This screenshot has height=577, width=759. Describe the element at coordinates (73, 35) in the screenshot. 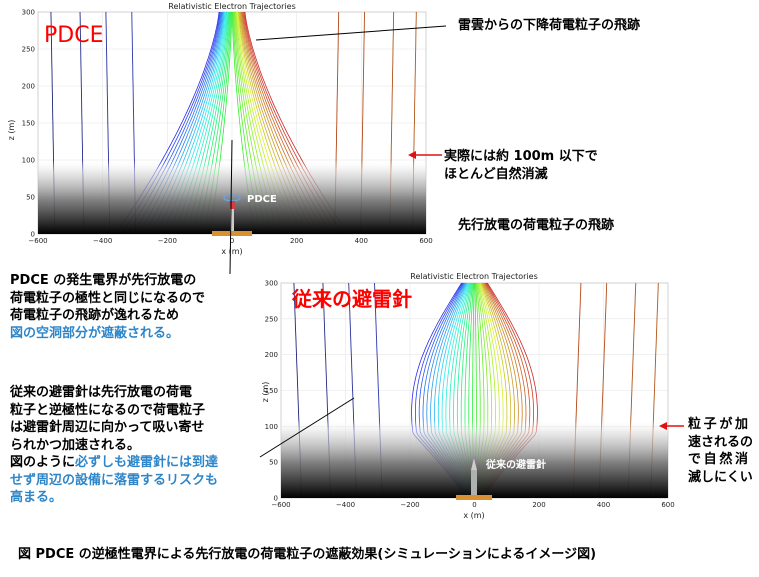

I see `top-plot-label: PDCE` at that location.